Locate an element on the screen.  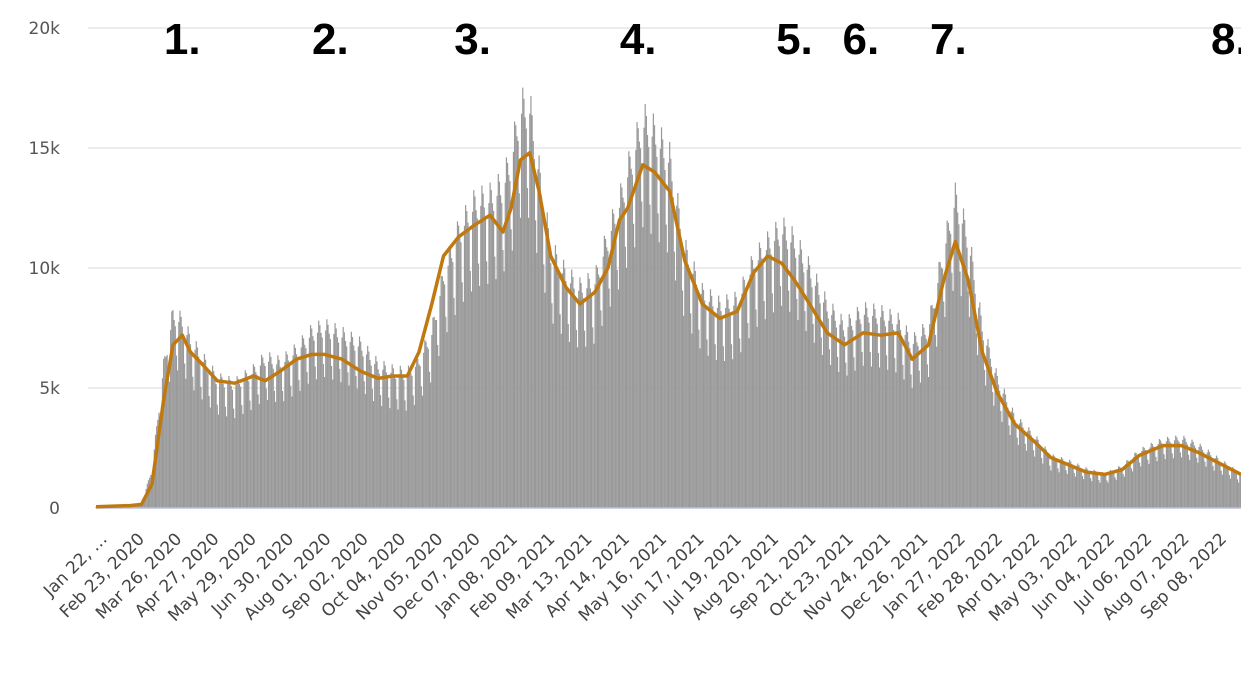
wave-label: 5. is located at coordinates (794, 39).